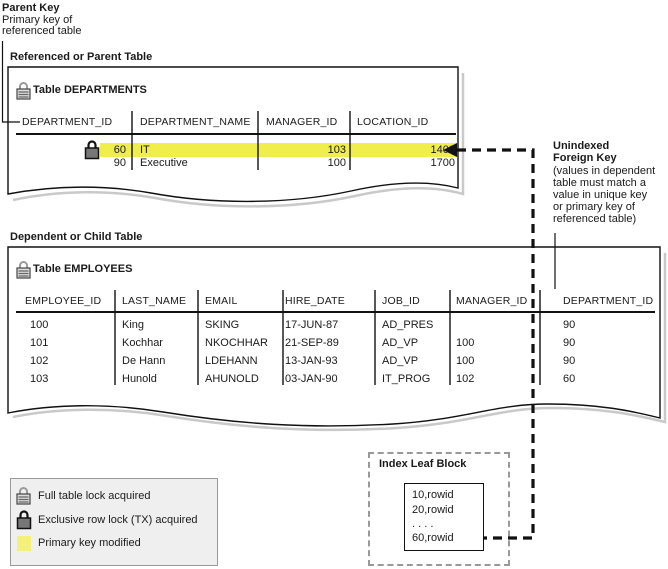 Image resolution: width=668 pixels, height=569 pixels. What do you see at coordinates (442, 163) in the screenshot?
I see `parent-cell: 1700` at bounding box center [442, 163].